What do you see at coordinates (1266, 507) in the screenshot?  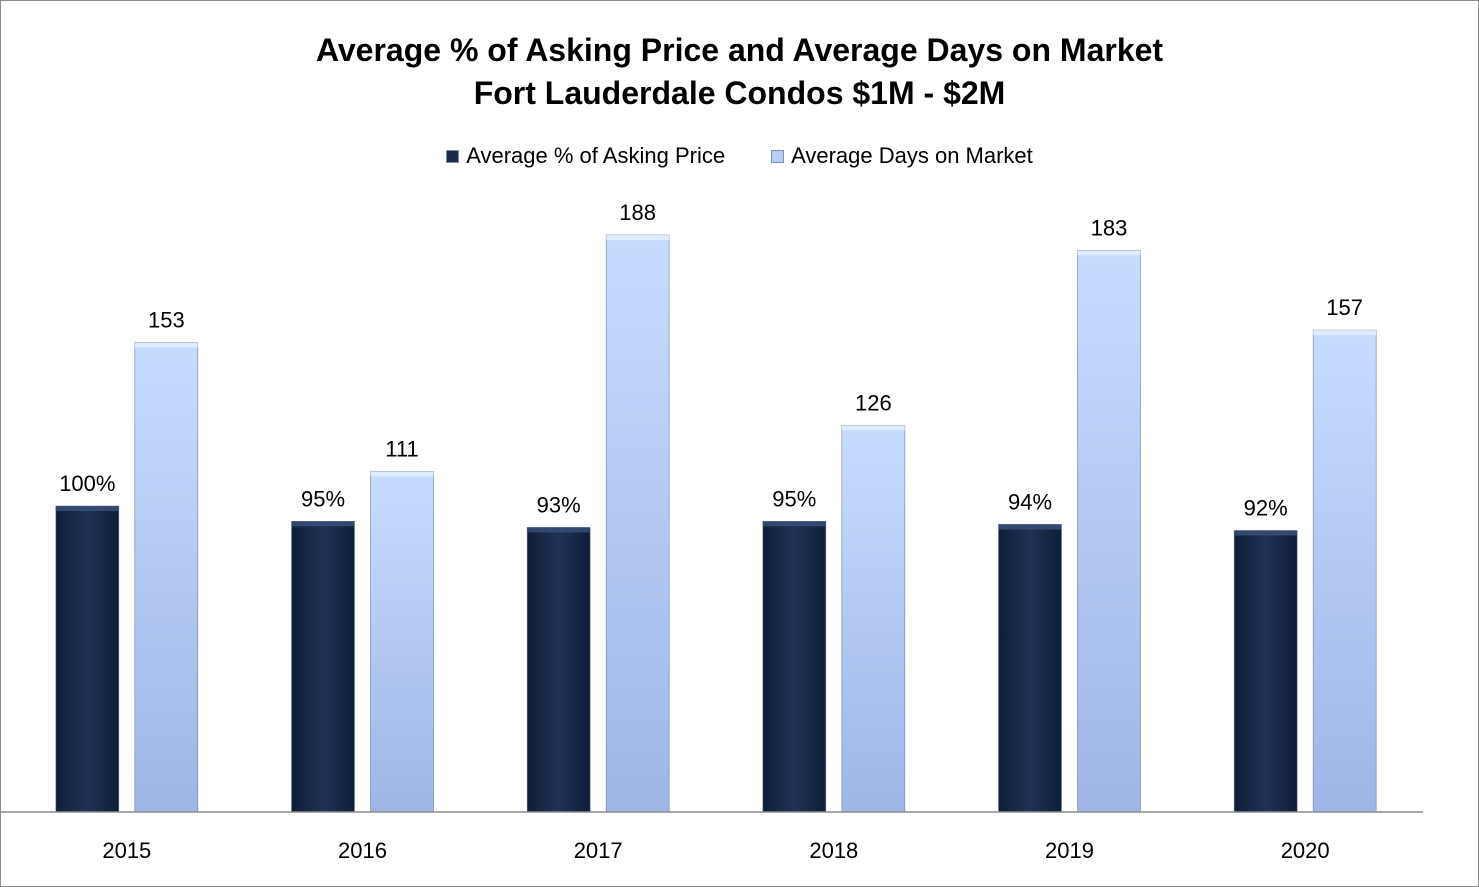 I see `data-label-asking-price-2020: 92%` at bounding box center [1266, 507].